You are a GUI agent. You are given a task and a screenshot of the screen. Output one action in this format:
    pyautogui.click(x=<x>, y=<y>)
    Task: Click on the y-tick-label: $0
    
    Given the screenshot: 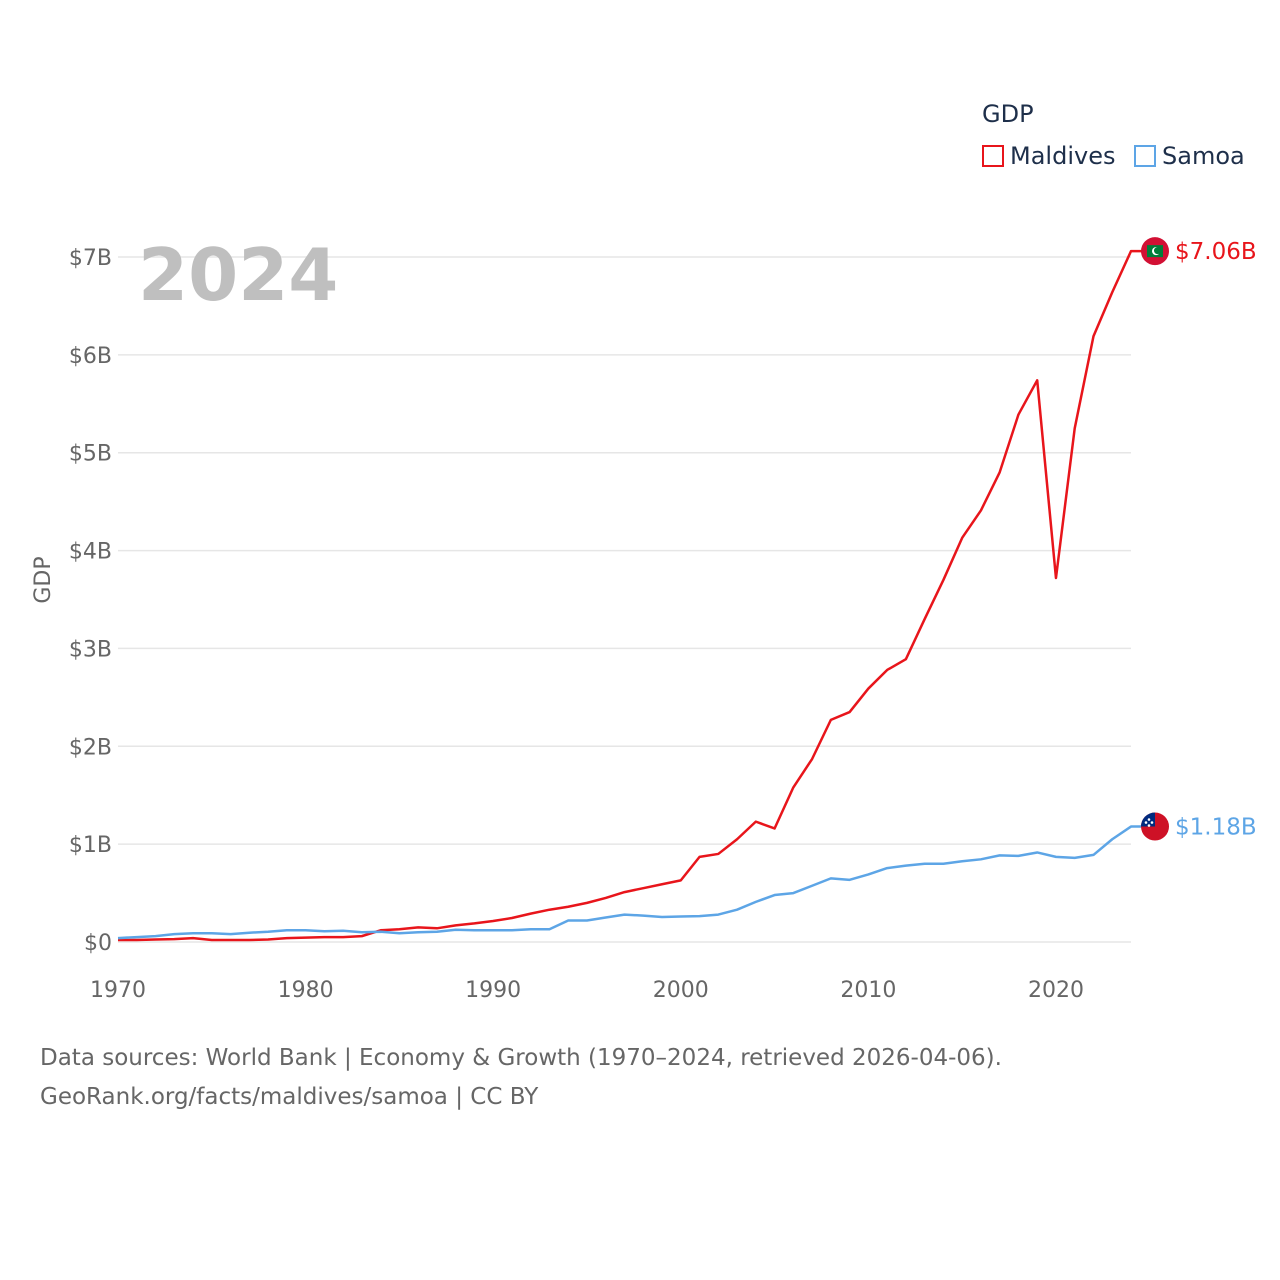 What is the action you would take?
    pyautogui.click(x=98, y=943)
    